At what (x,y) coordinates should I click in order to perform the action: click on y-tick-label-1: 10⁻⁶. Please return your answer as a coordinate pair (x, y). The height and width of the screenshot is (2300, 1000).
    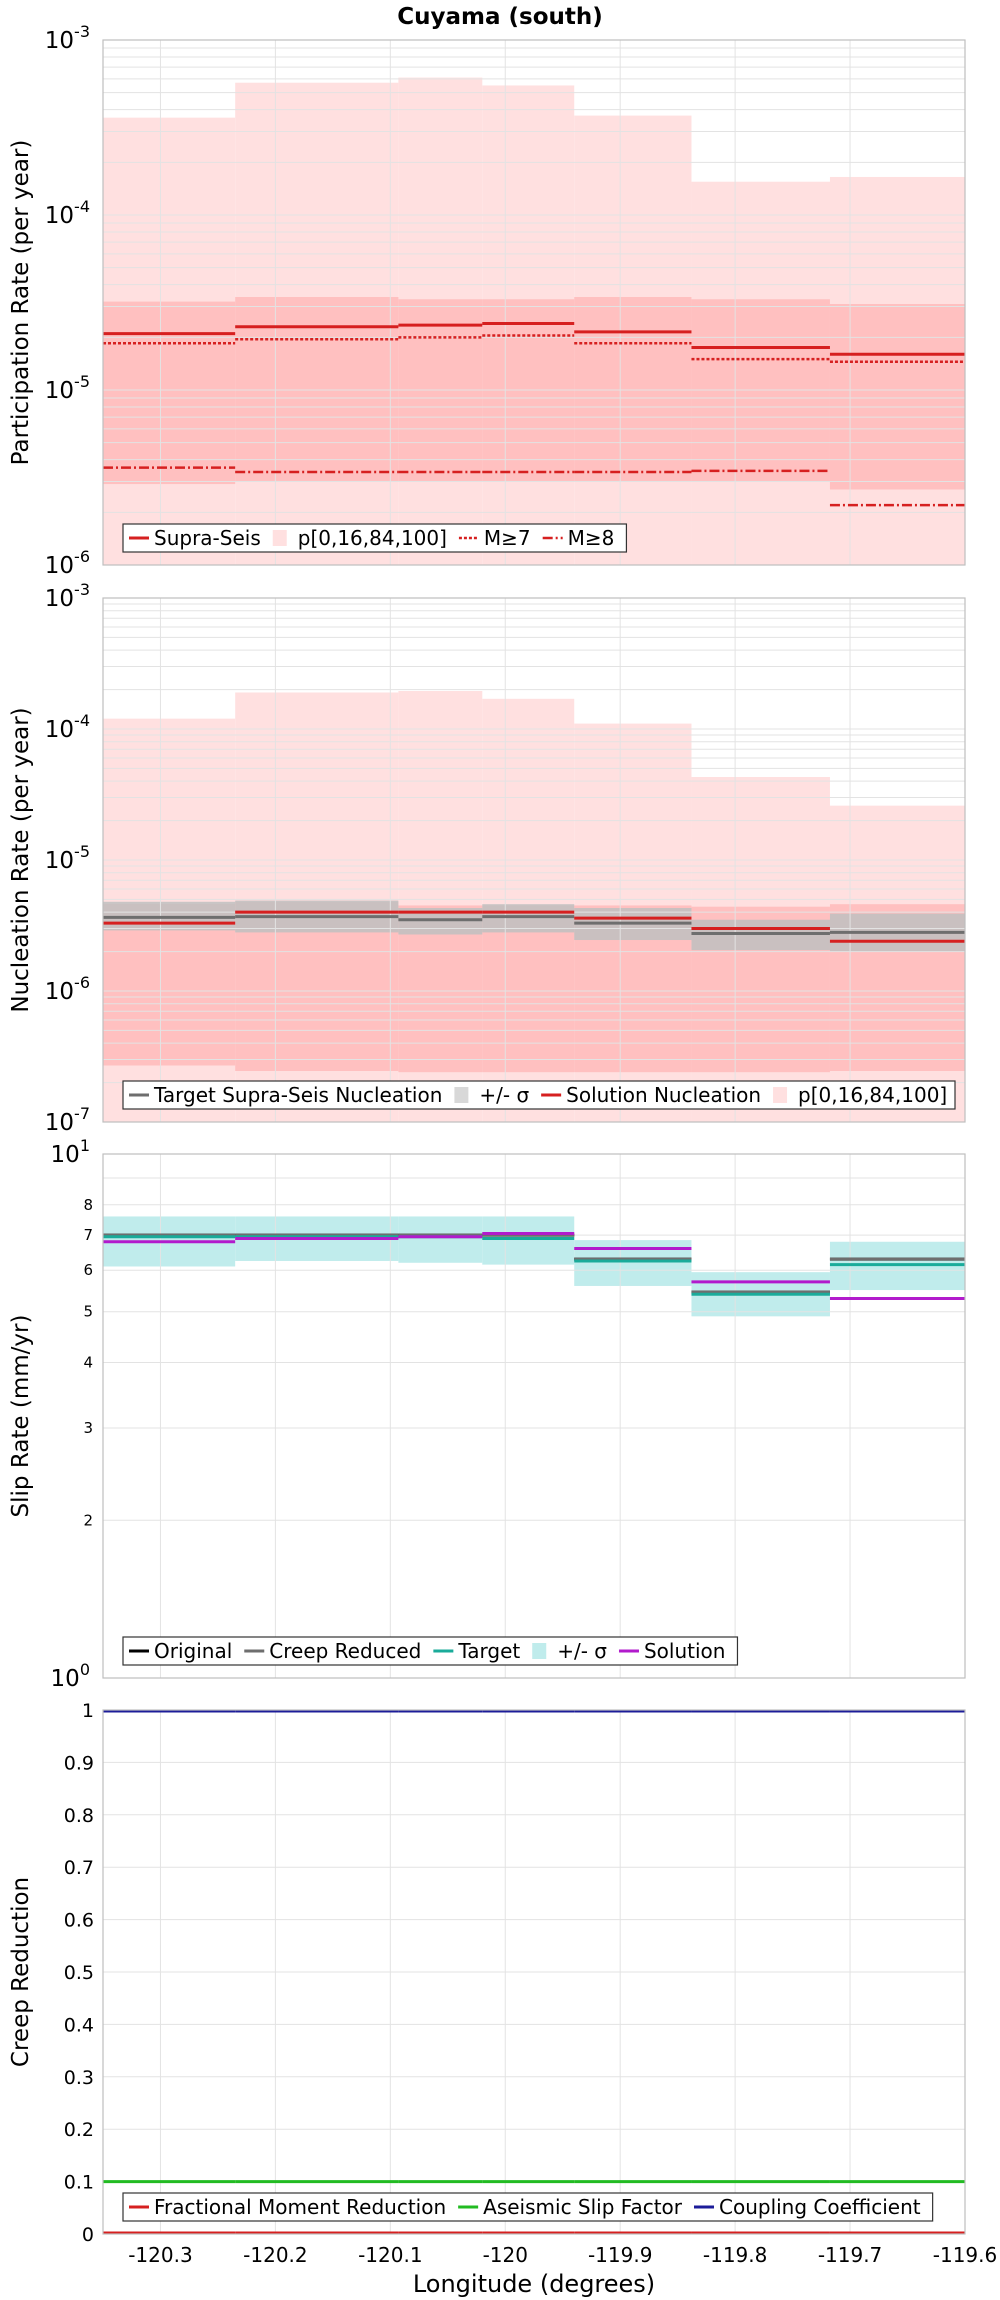
    Looking at the image, I should click on (67, 989).